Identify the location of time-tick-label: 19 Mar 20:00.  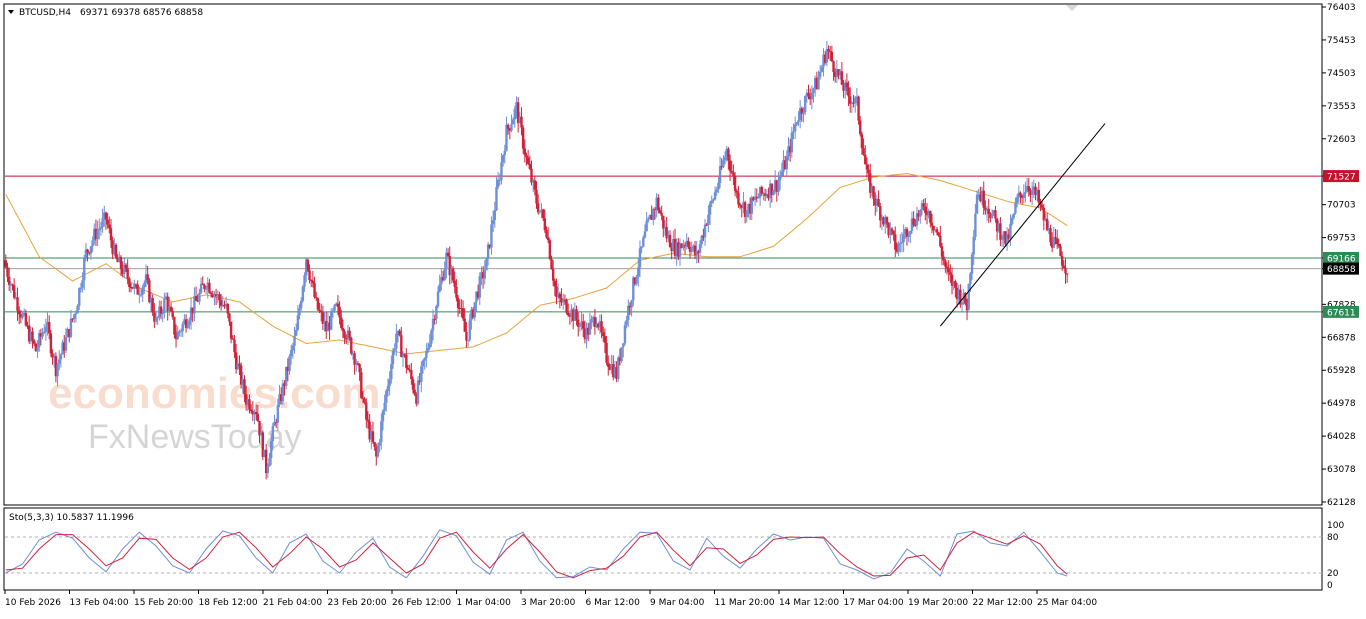
(938, 603).